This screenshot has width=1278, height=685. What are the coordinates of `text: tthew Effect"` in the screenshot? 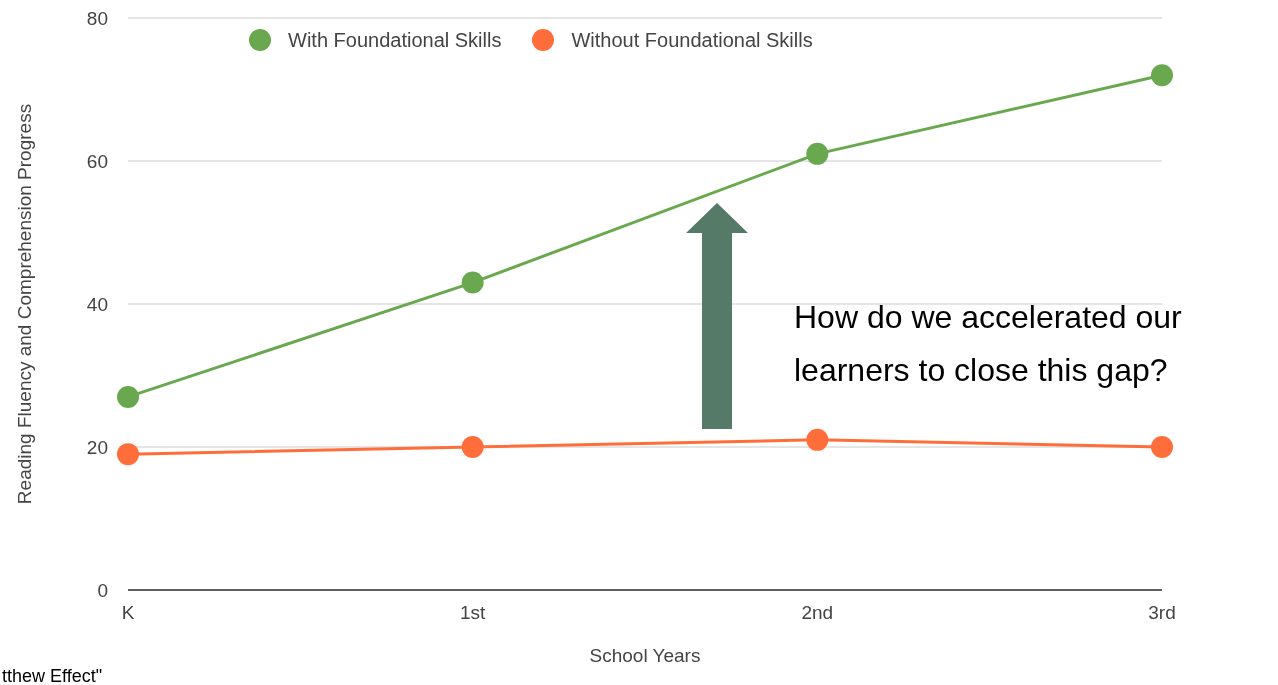 It's located at (52, 675).